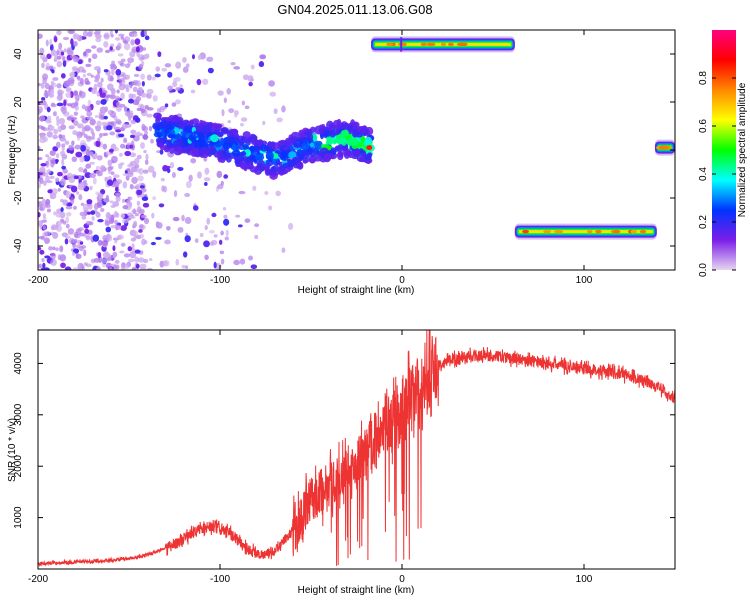 This screenshot has height=600, width=750. What do you see at coordinates (664, 147) in the screenshot?
I see `spectrogram-feature-tone-line` at bounding box center [664, 147].